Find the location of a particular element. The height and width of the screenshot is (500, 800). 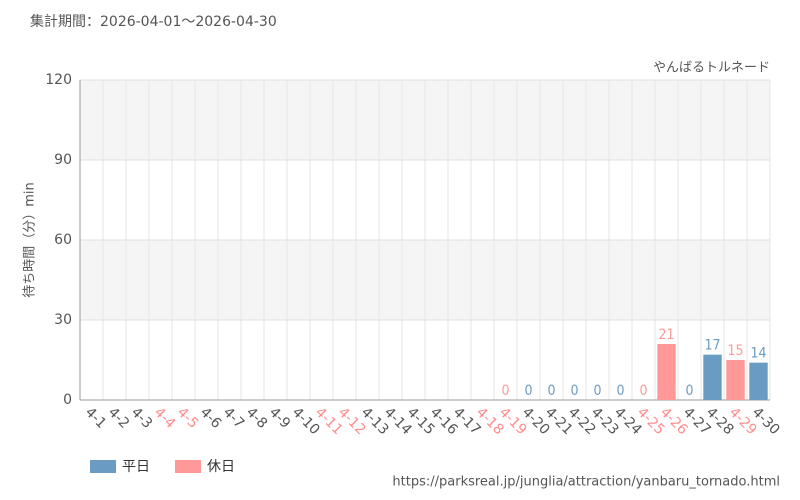

chart-subtitle: やんばるトルネード is located at coordinates (711, 68).